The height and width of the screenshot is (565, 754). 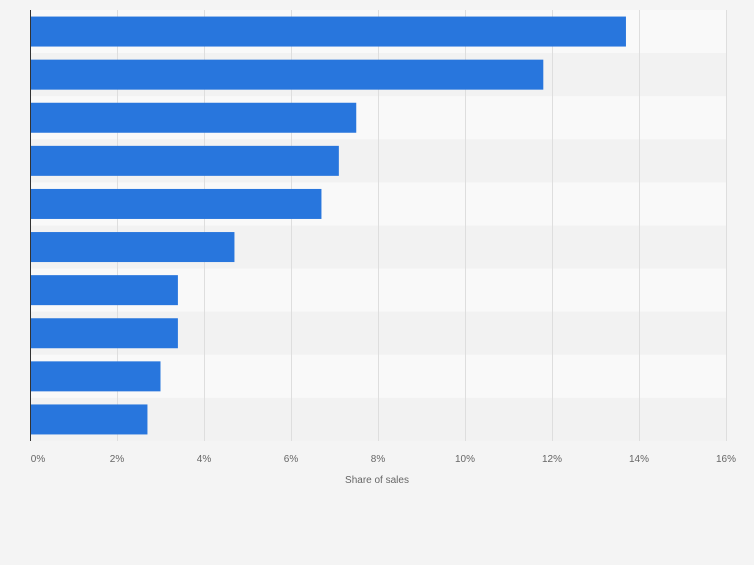 I want to click on x-tick-label-0: 0%, so click(x=38, y=459).